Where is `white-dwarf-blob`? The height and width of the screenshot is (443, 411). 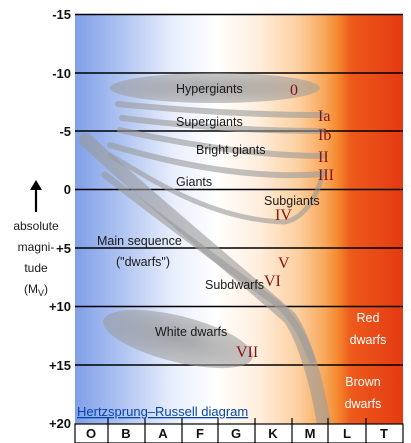 white-dwarf-blob is located at coordinates (178, 339).